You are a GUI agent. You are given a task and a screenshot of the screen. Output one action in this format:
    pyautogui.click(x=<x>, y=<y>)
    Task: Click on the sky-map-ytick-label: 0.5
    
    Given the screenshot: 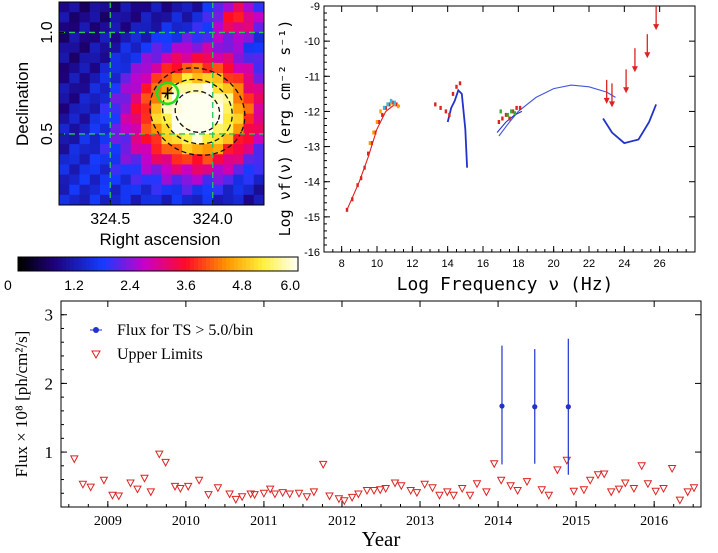 What is the action you would take?
    pyautogui.click(x=47, y=134)
    